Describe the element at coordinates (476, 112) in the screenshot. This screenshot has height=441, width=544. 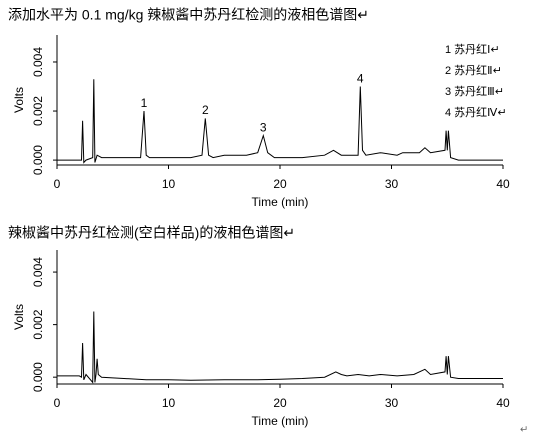
I see `legend-entry: 4 苏丹红Ⅳ↵` at that location.